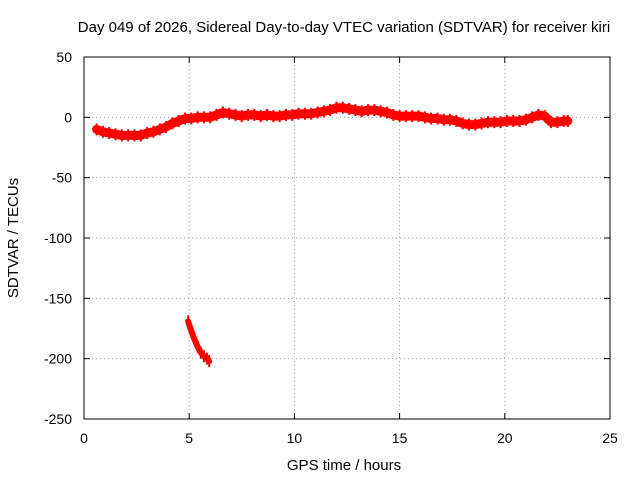 This screenshot has height=480, width=640. What do you see at coordinates (505, 438) in the screenshot?
I see `x-tick-label: 20` at bounding box center [505, 438].